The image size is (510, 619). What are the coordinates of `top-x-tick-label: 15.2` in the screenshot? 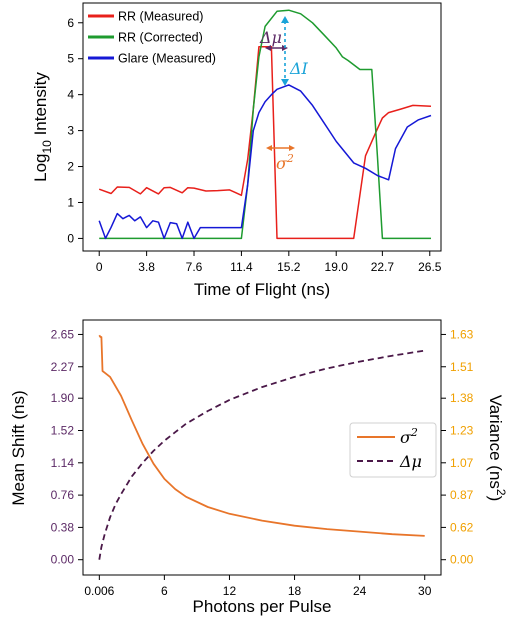 It's located at (289, 267).